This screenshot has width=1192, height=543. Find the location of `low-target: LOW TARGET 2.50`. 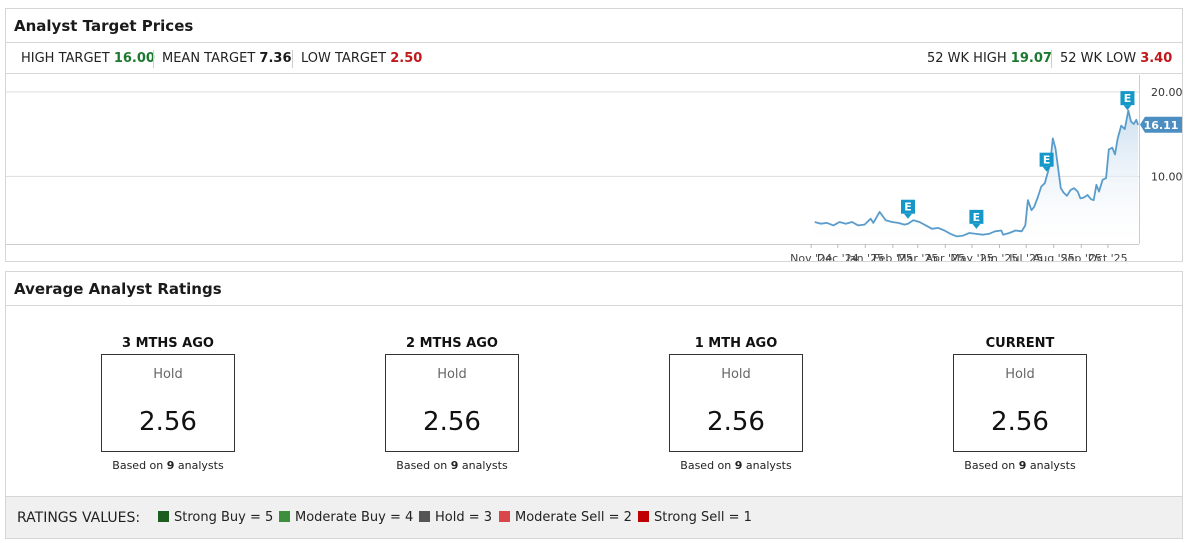

low-target: LOW TARGET 2.50 is located at coordinates (361, 59).